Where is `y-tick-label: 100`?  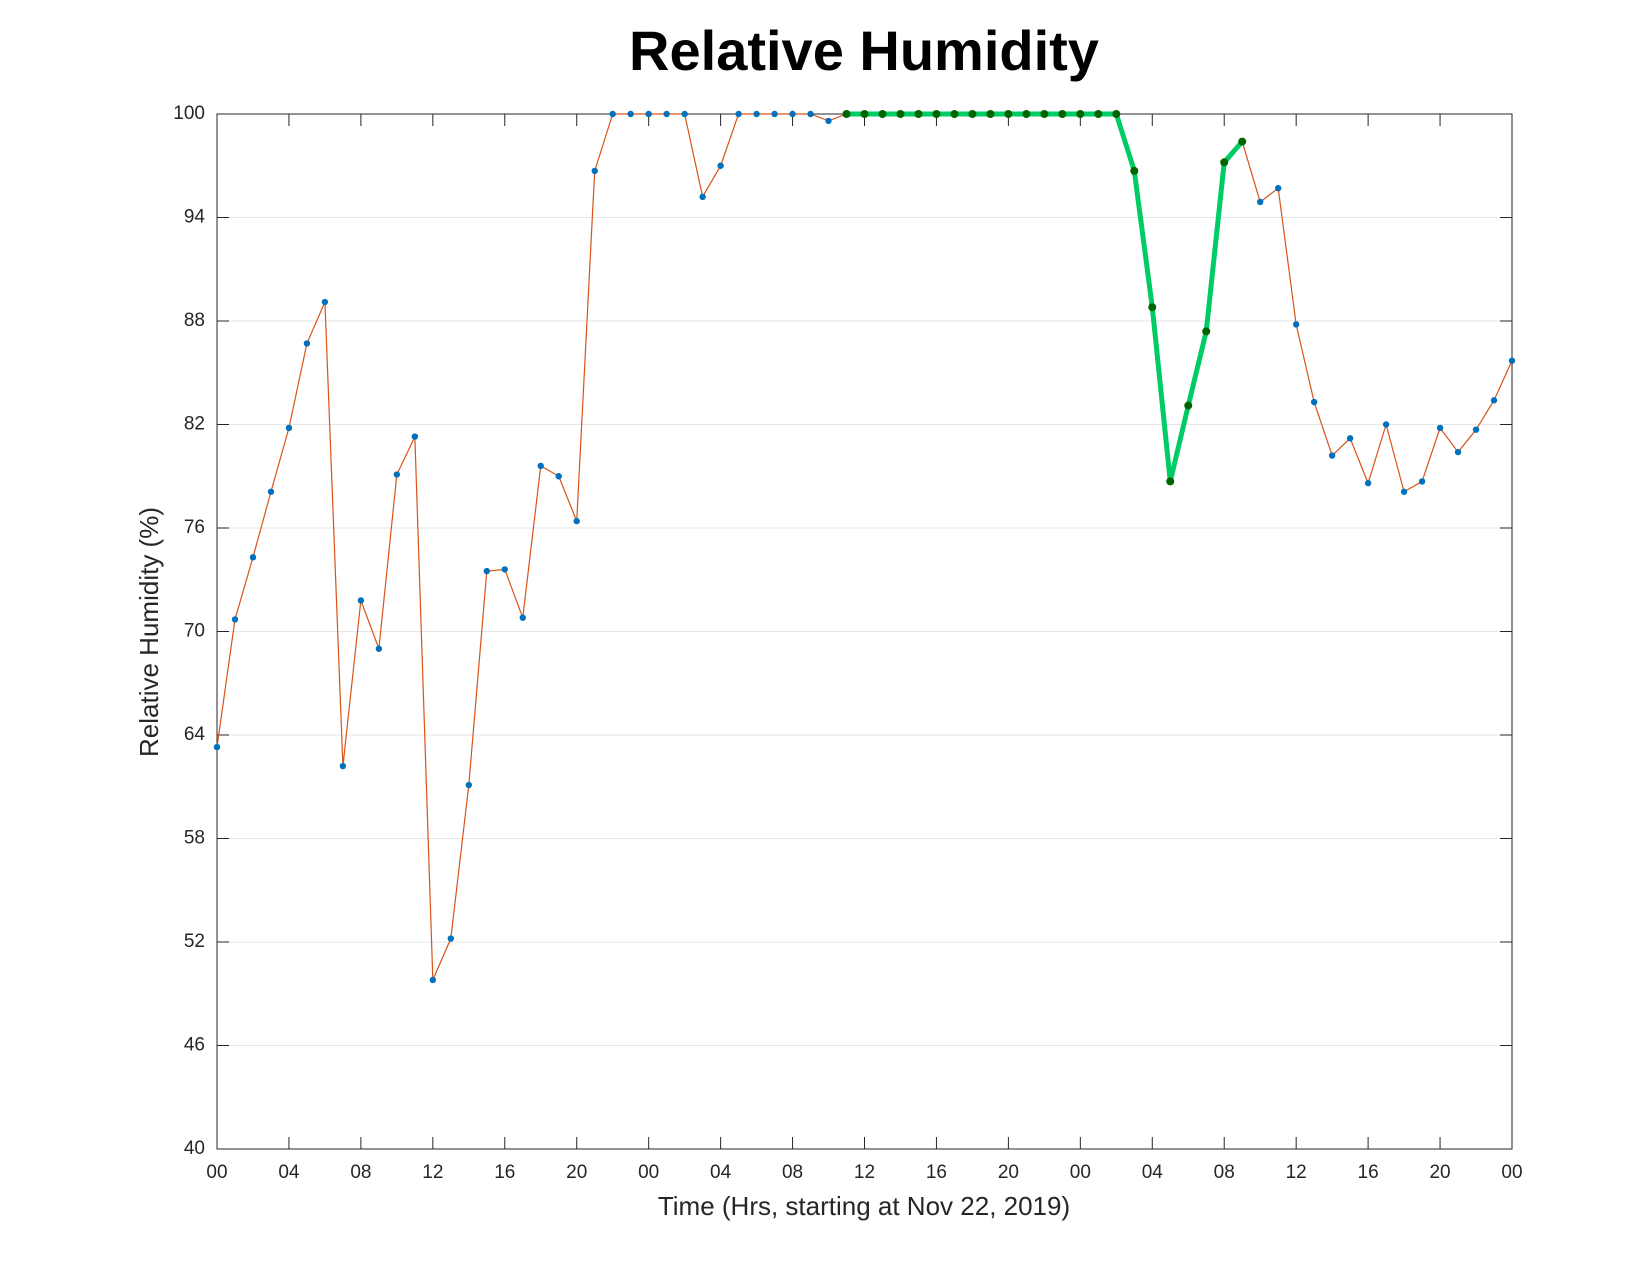
y-tick-label: 100 is located at coordinates (189, 113).